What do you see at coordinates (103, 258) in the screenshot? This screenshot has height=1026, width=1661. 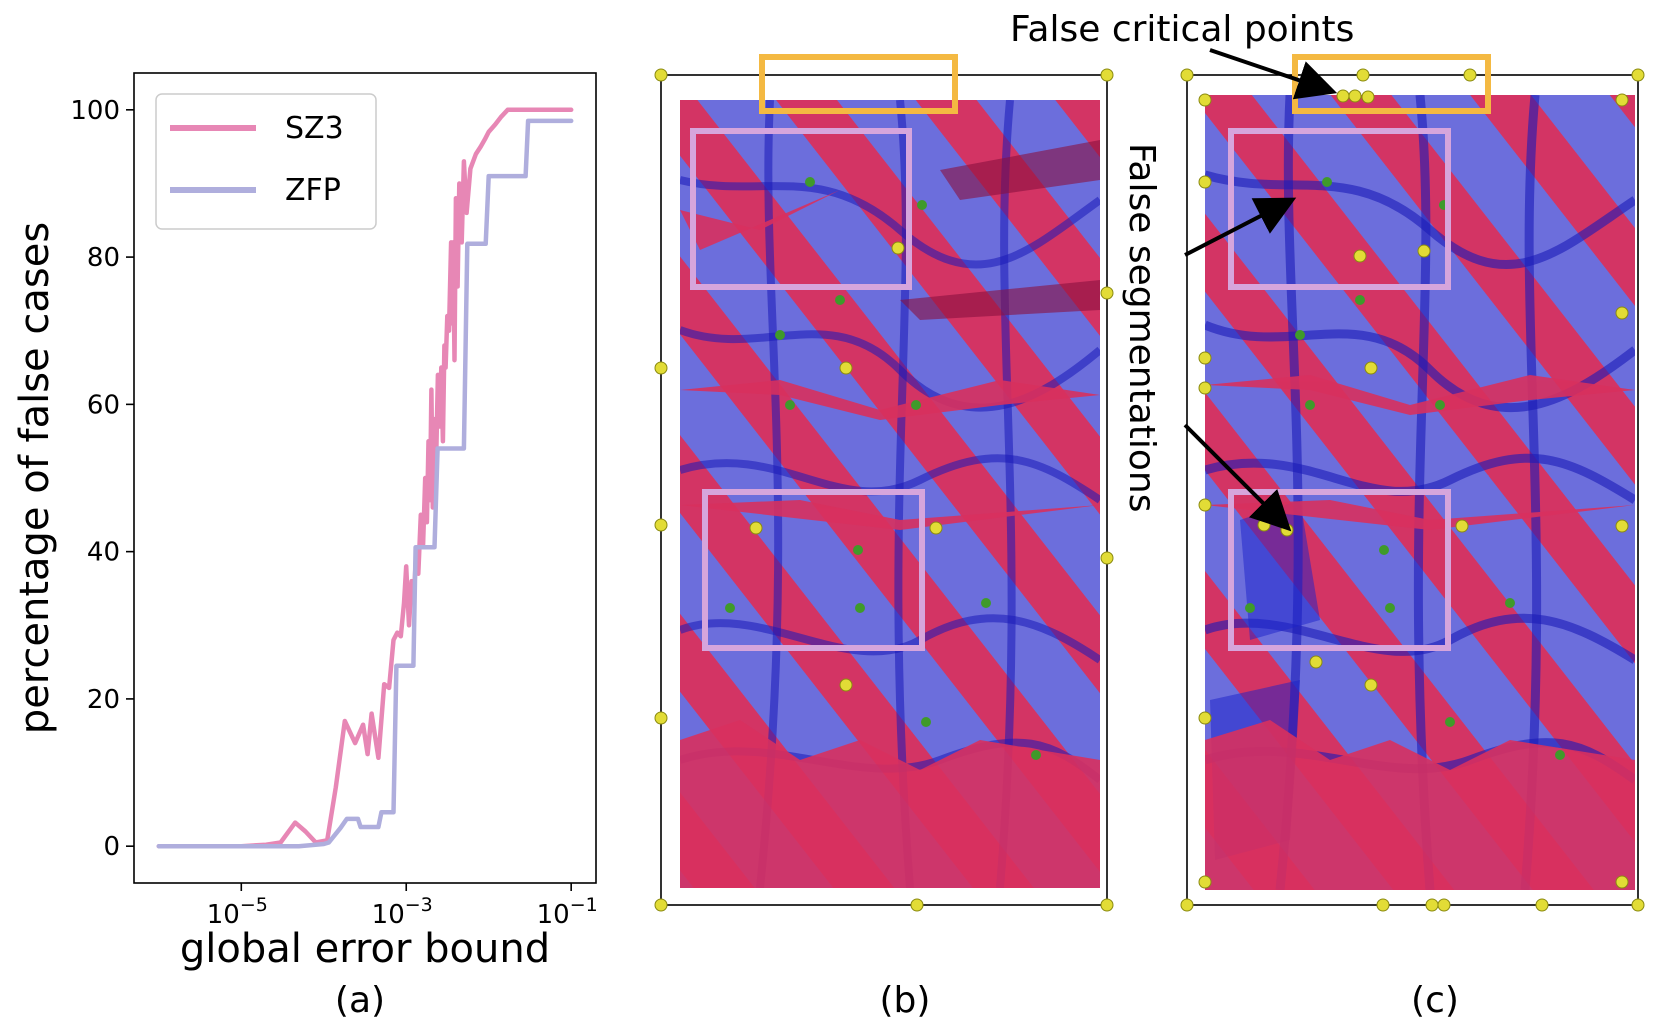 I see `y-tick-label: 80` at bounding box center [103, 258].